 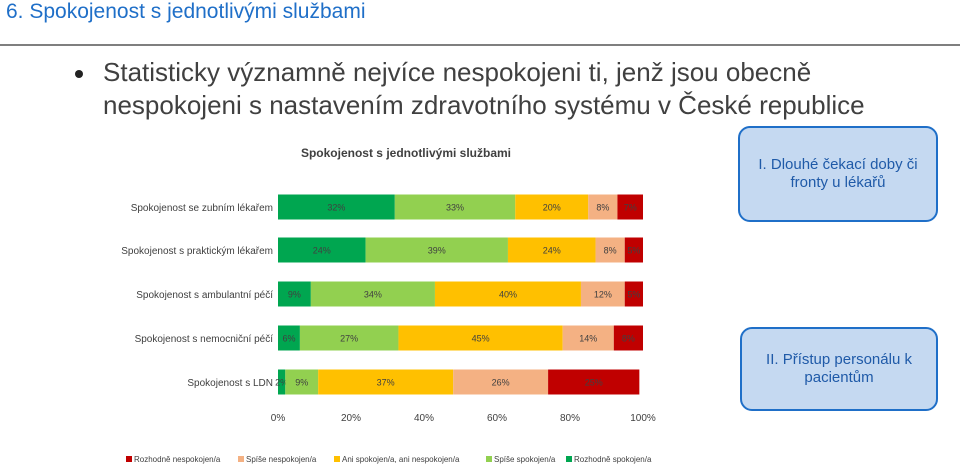 I want to click on legend-label: Rozhodně nespokojen/a, so click(x=177, y=459).